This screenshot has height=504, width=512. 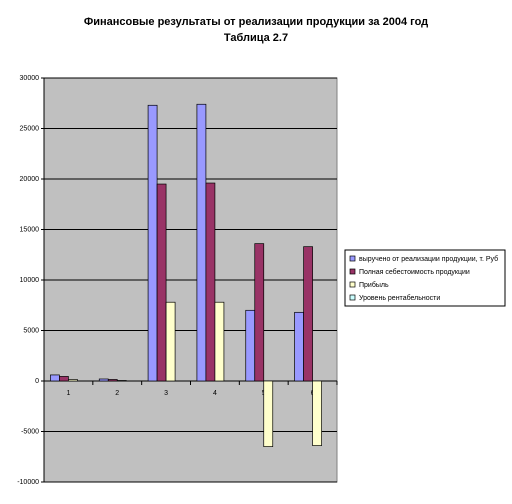 What do you see at coordinates (30, 78) in the screenshot?
I see `y-tick-label: 30000` at bounding box center [30, 78].